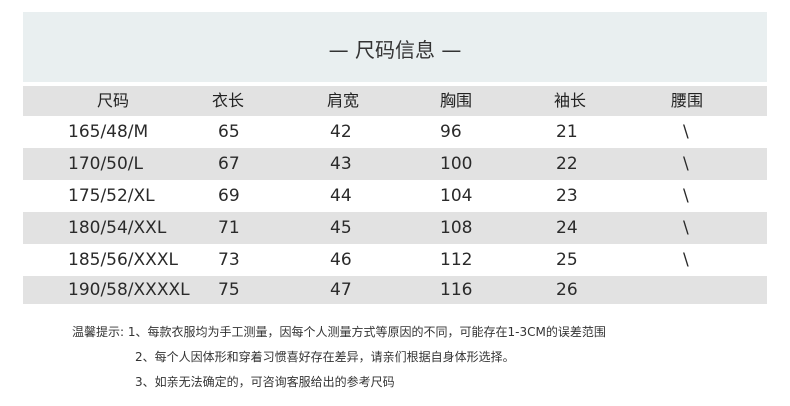  What do you see at coordinates (567, 132) in the screenshot?
I see `cell-sleeve: 21` at bounding box center [567, 132].